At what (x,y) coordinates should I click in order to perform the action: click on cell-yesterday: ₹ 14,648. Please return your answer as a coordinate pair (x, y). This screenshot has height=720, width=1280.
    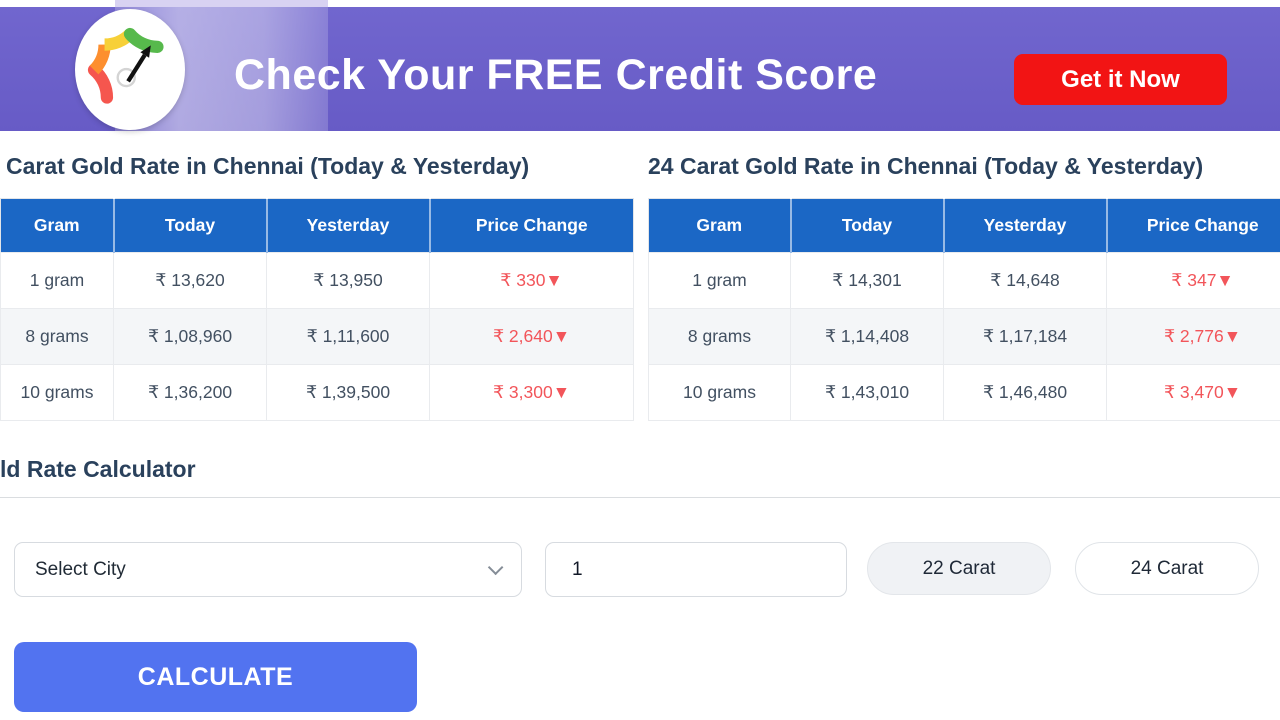
    Looking at the image, I should click on (1025, 280).